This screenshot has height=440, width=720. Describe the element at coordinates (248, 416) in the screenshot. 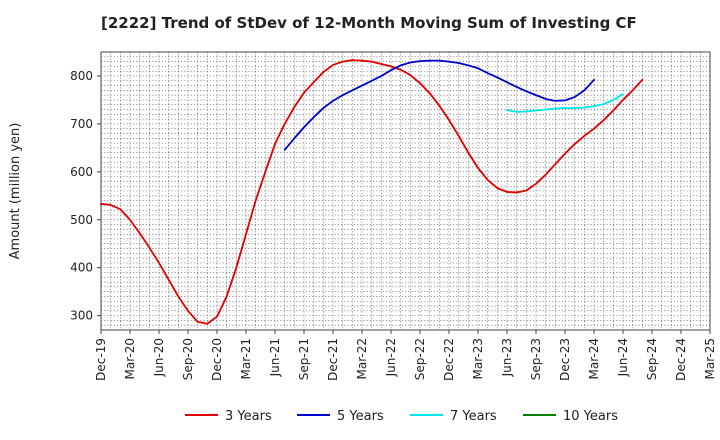

I see `legend-label: 3 Years` at that location.